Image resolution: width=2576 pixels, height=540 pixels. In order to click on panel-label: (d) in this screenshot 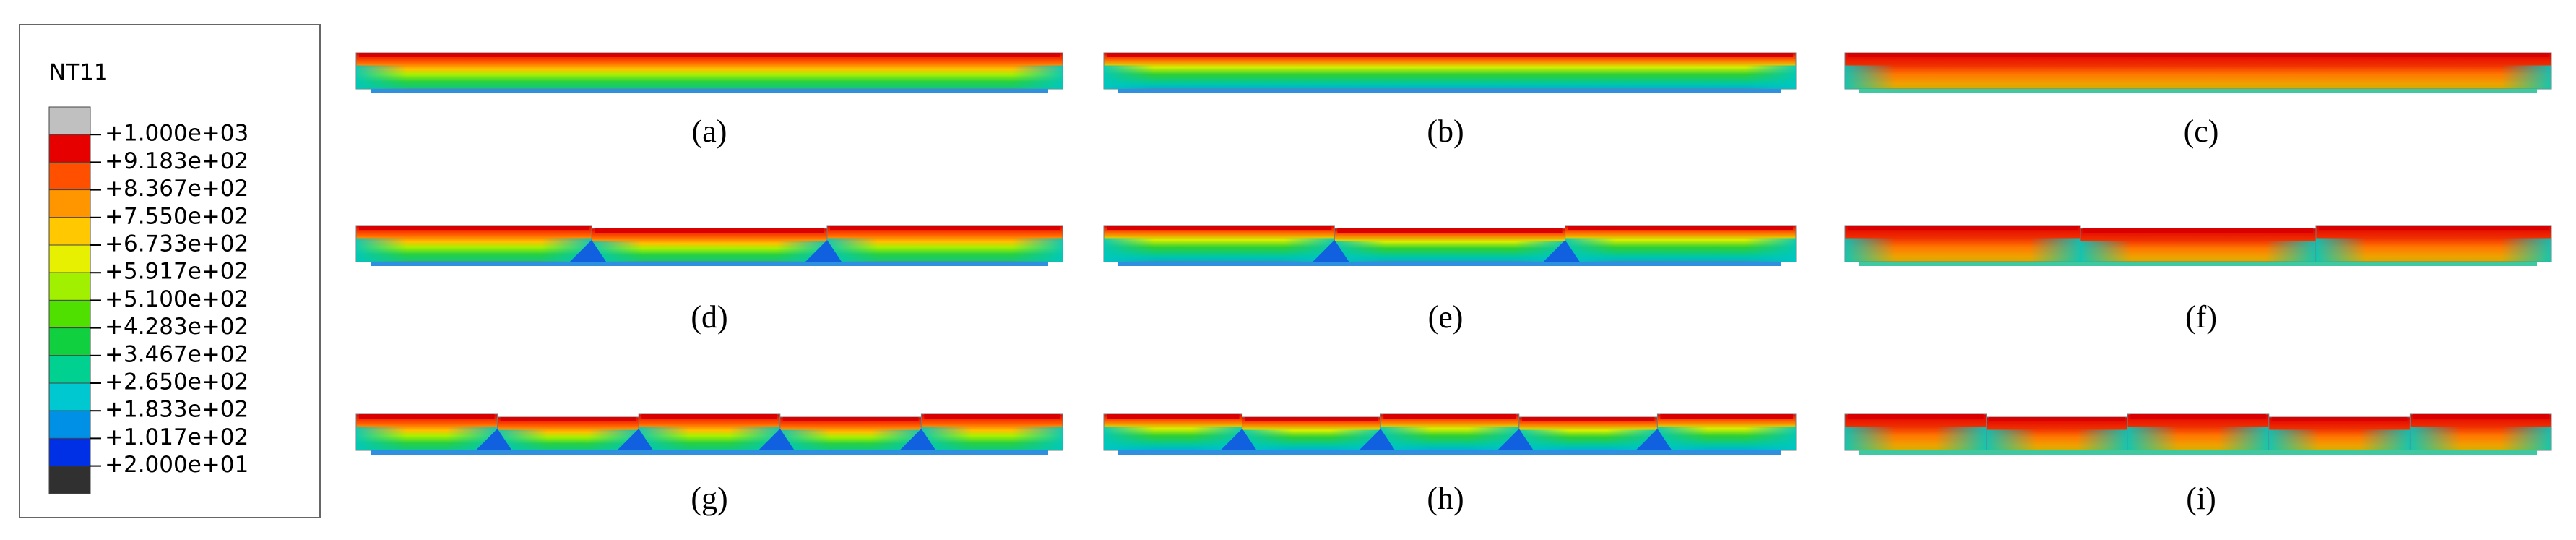, I will do `click(709, 317)`.